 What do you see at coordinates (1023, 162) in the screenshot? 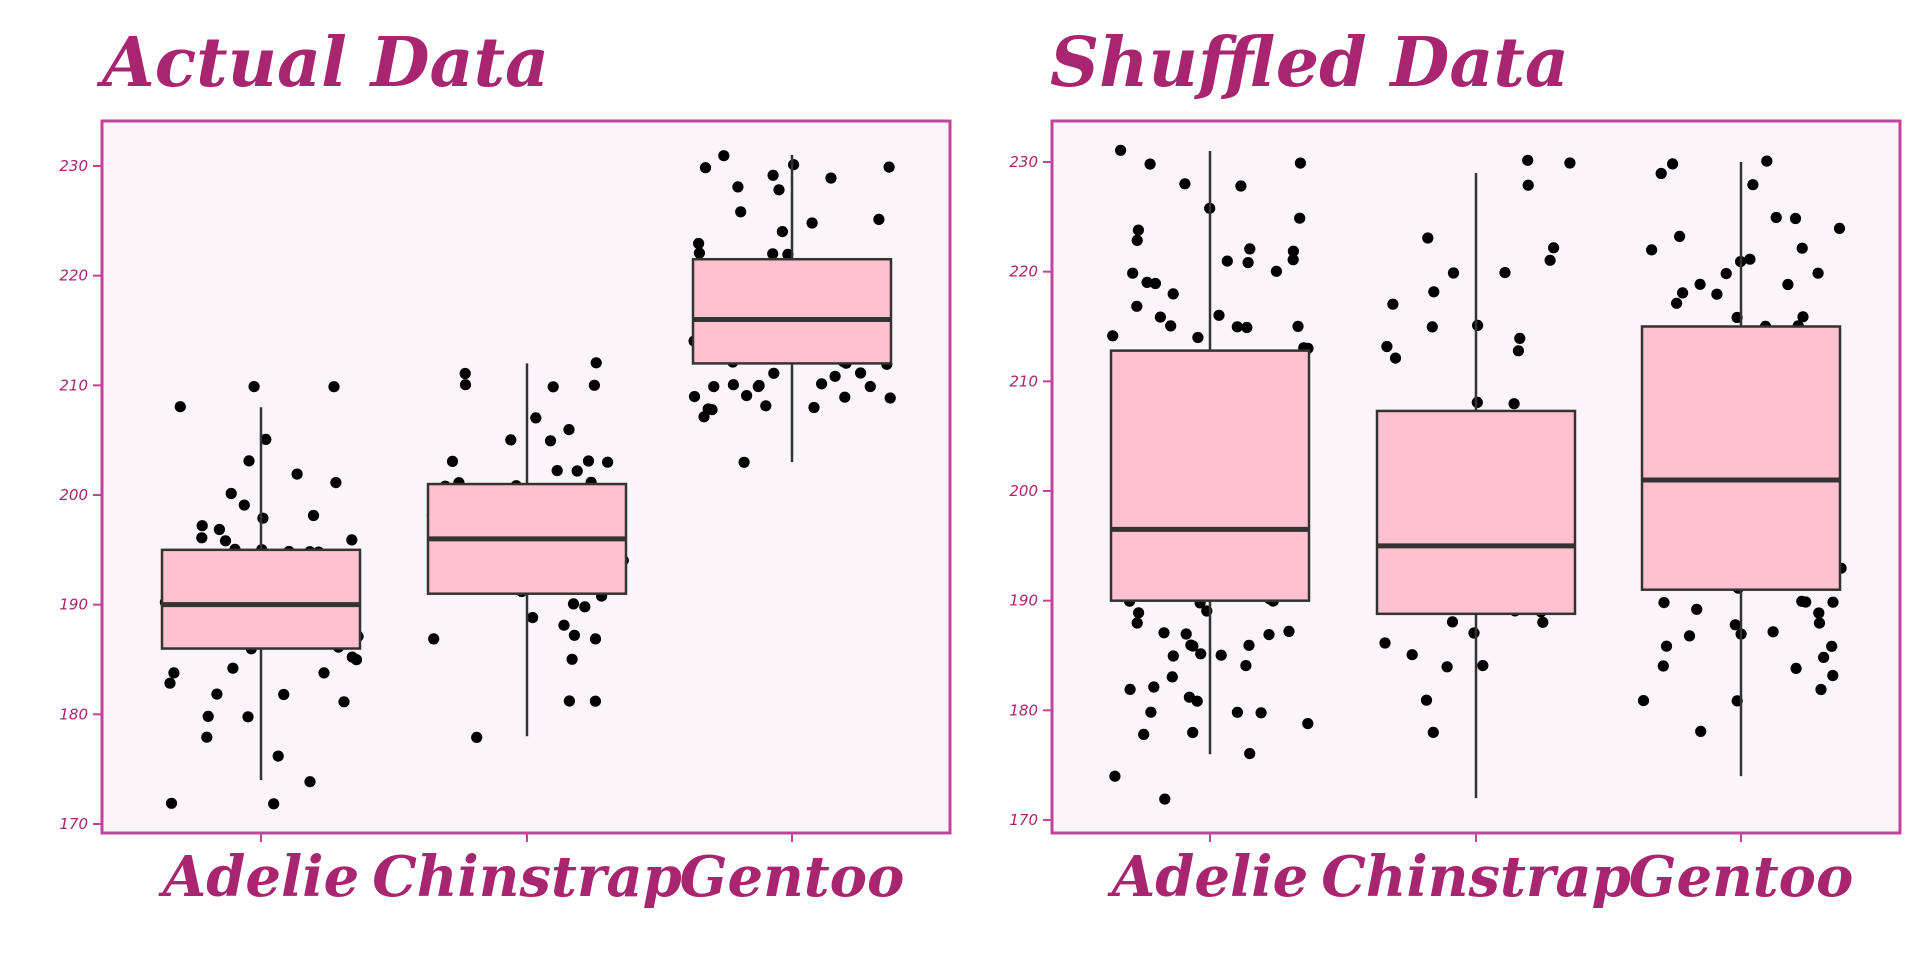
I see `y-tick-label: 230` at bounding box center [1023, 162].